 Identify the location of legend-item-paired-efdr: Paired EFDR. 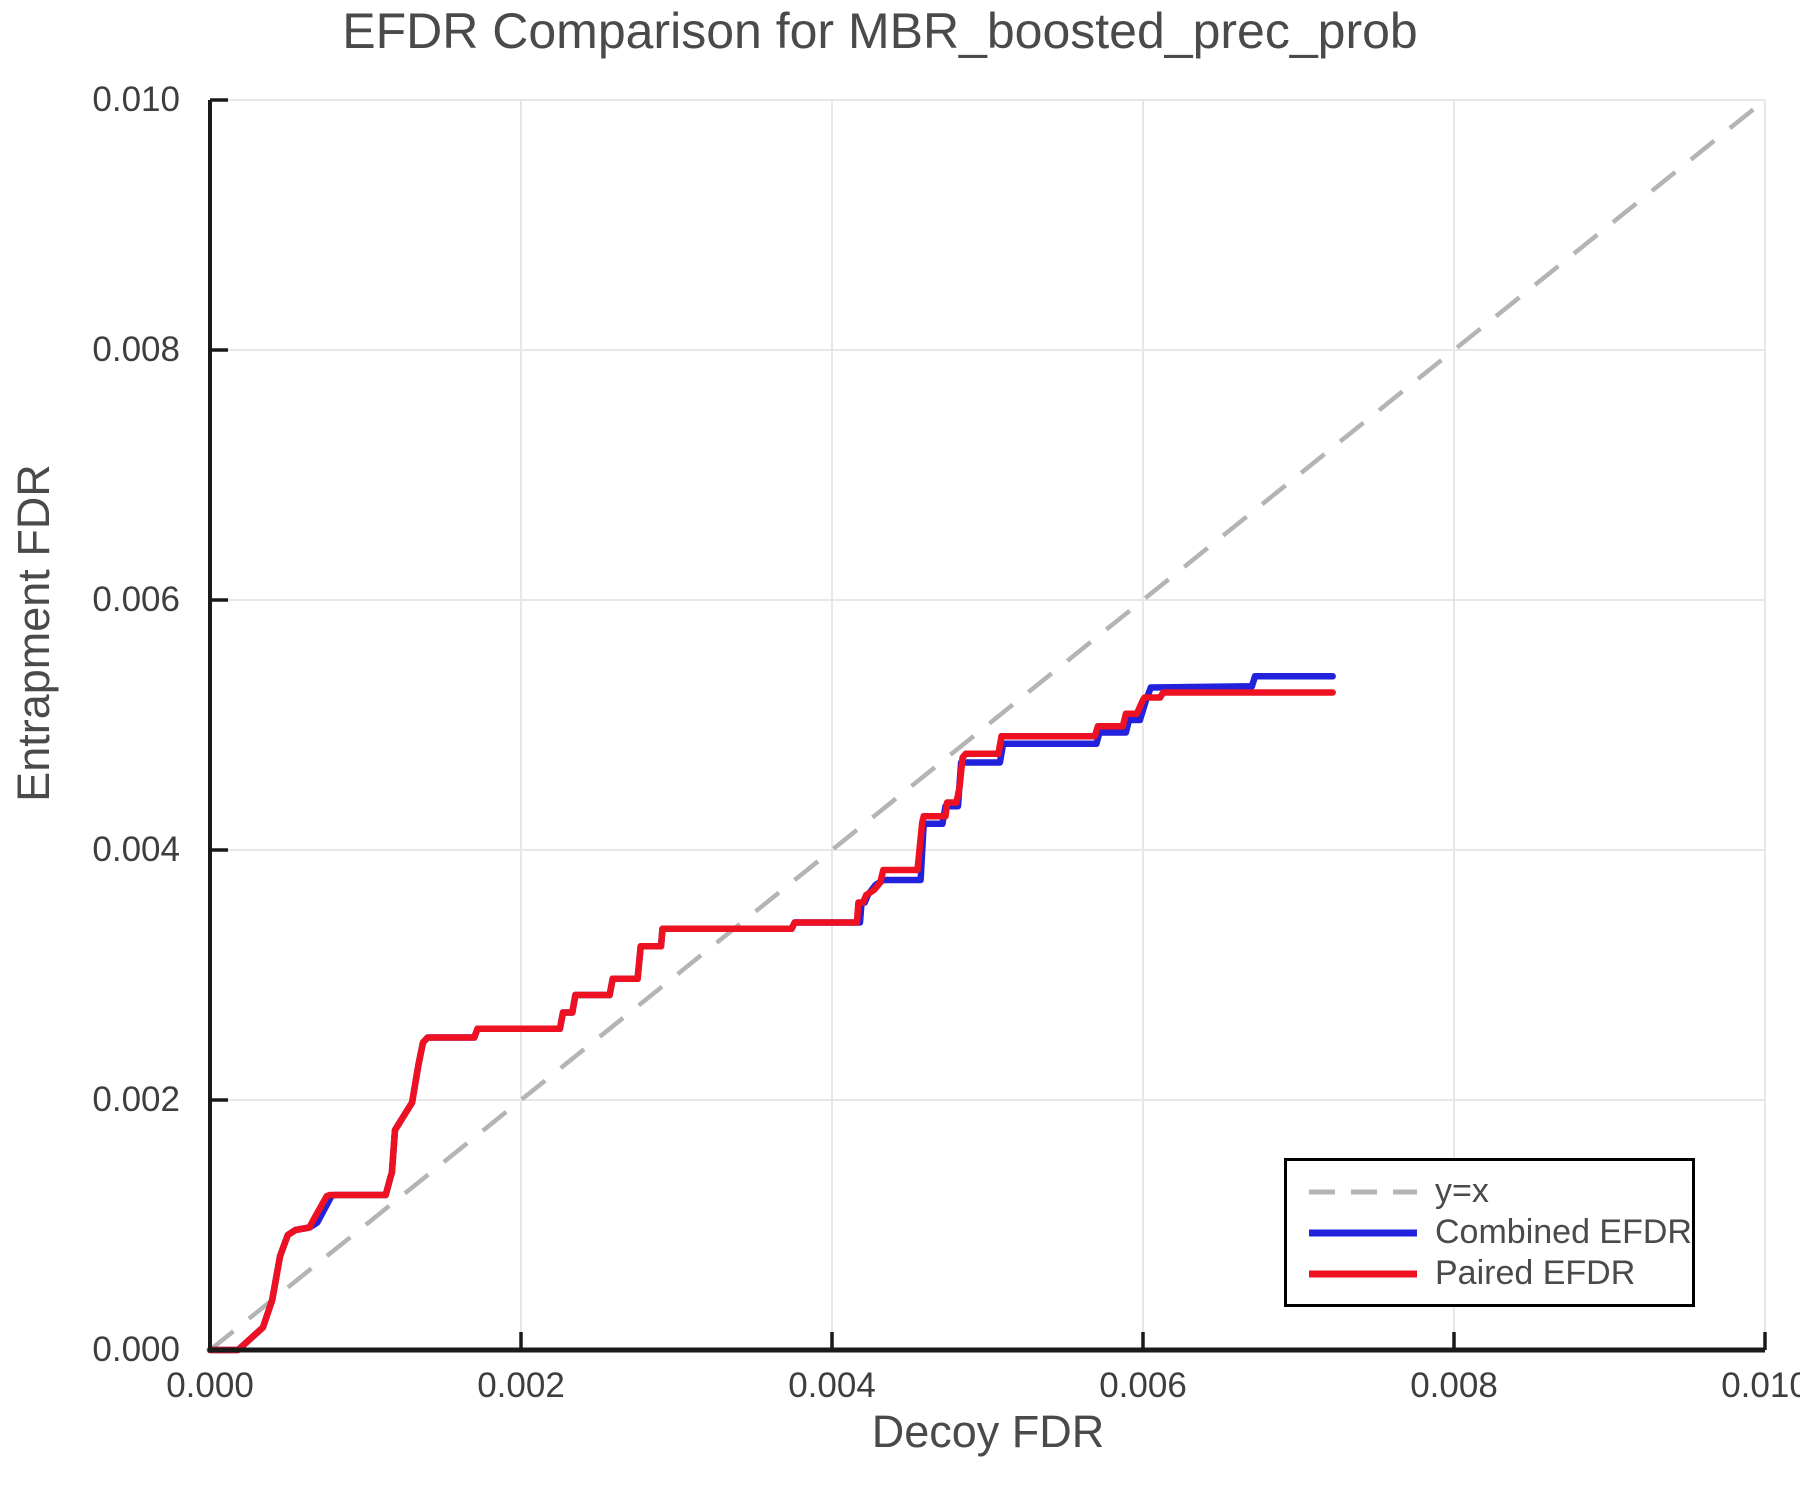
(1499, 1273).